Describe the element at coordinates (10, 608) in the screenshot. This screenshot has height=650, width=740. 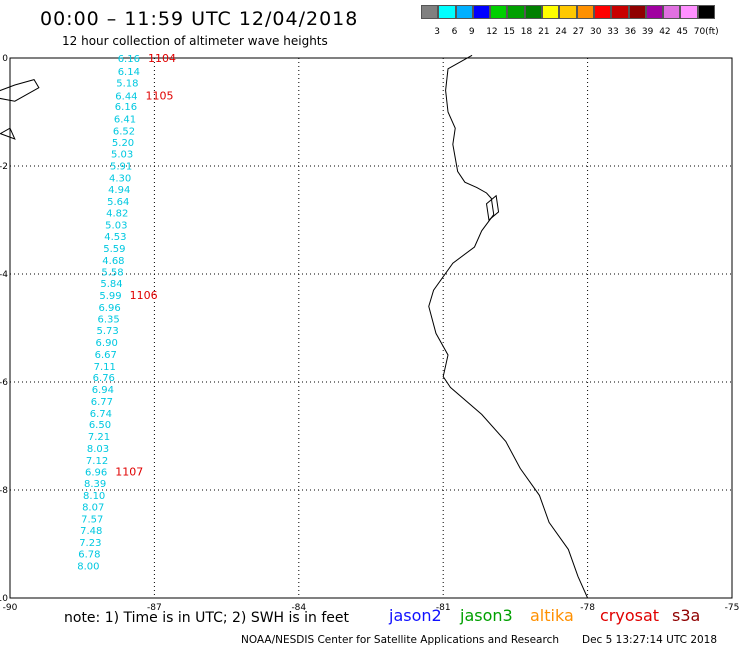
I see `x-tick-label: -90` at that location.